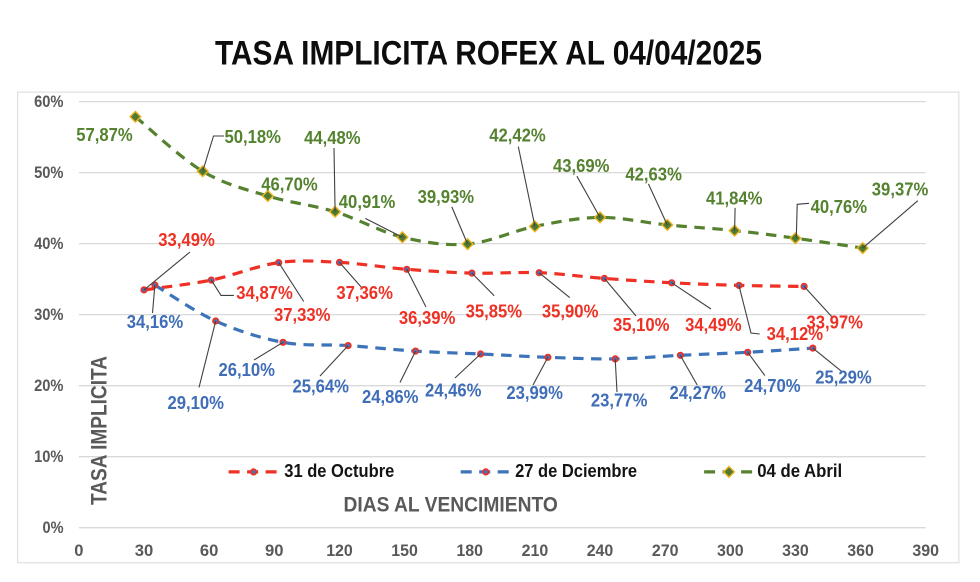 The width and height of the screenshot is (980, 582). Describe the element at coordinates (49, 315) in the screenshot. I see `svg-text: 30%` at that location.